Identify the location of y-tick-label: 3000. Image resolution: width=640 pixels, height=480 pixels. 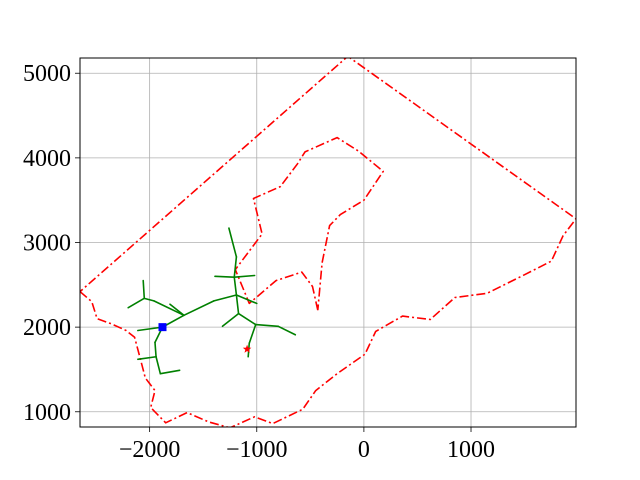
(47, 244).